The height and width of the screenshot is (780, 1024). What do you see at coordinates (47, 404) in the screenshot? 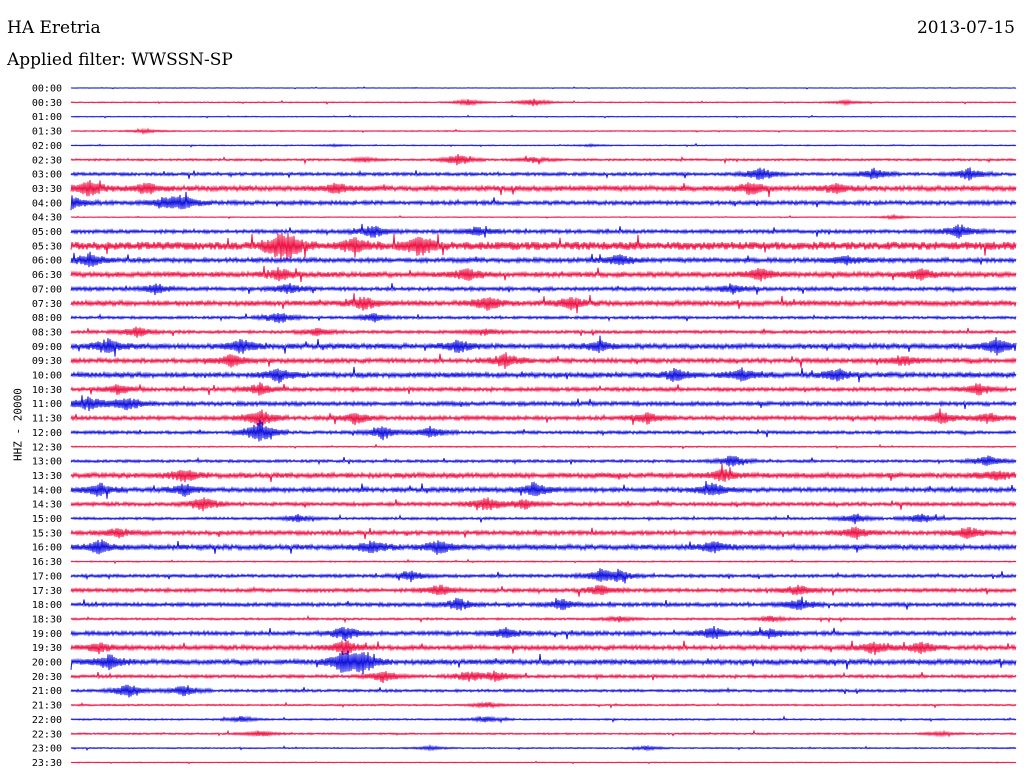
I see `time-tick-label: 11:00` at bounding box center [47, 404].